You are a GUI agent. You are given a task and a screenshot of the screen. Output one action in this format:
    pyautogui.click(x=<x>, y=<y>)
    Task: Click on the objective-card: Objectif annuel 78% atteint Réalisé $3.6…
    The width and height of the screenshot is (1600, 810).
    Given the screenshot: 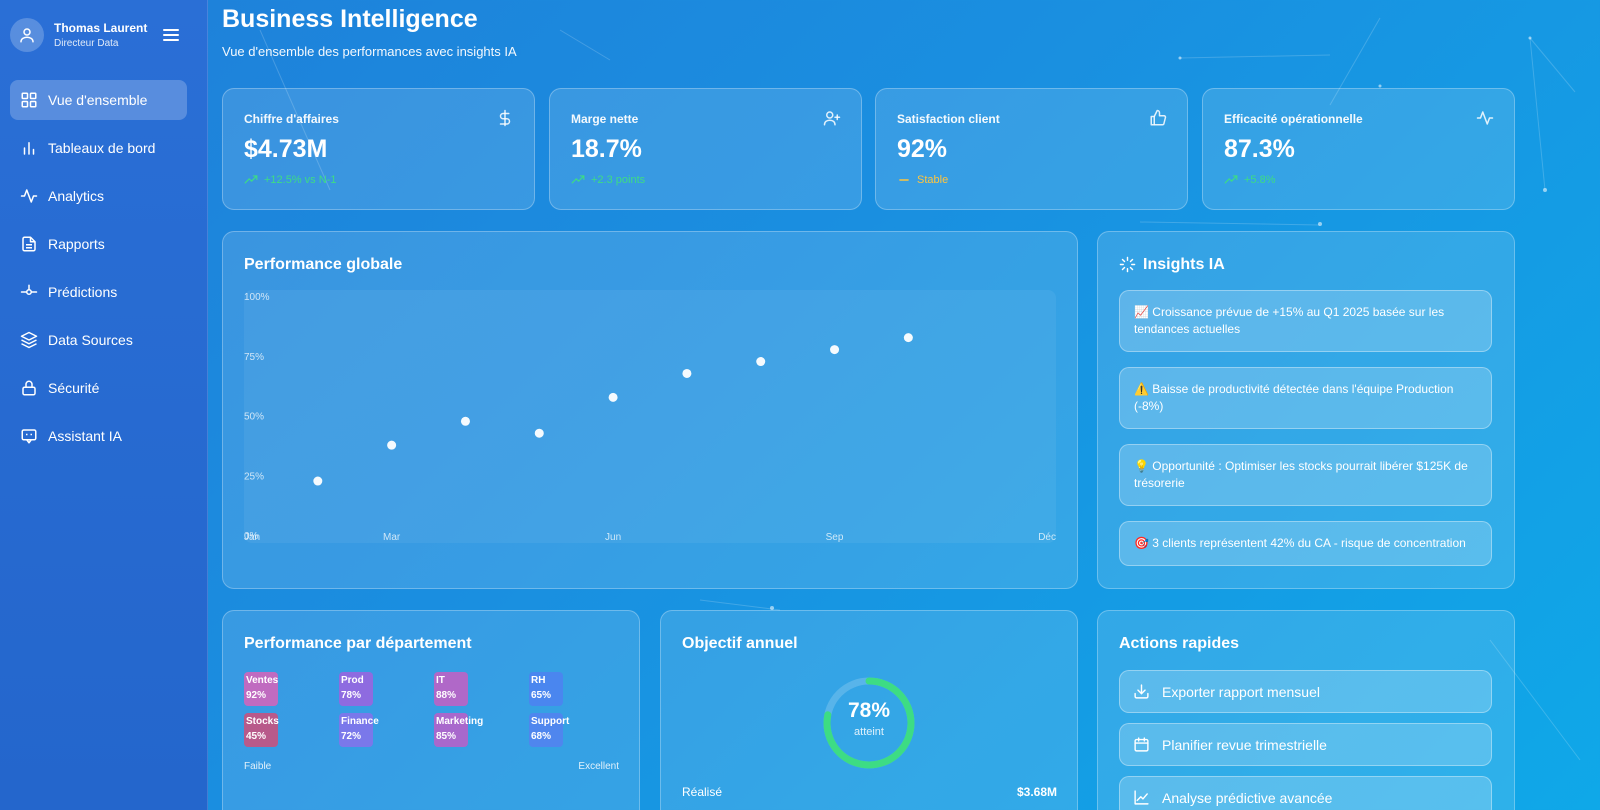 What is the action you would take?
    pyautogui.click(x=869, y=710)
    